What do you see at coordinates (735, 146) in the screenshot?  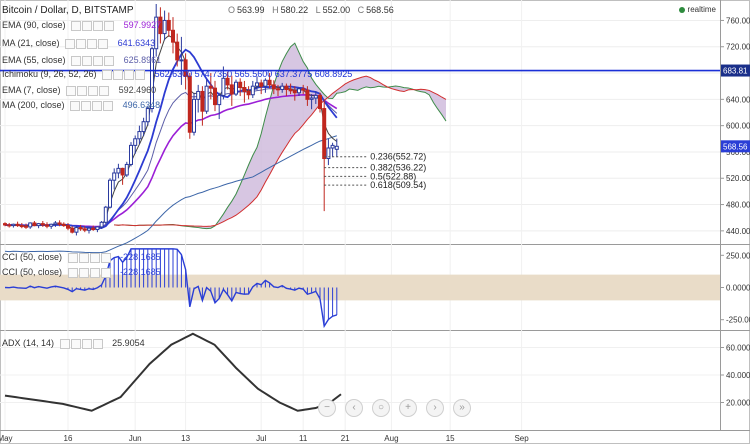 I see `last-price-tag` at bounding box center [735, 146].